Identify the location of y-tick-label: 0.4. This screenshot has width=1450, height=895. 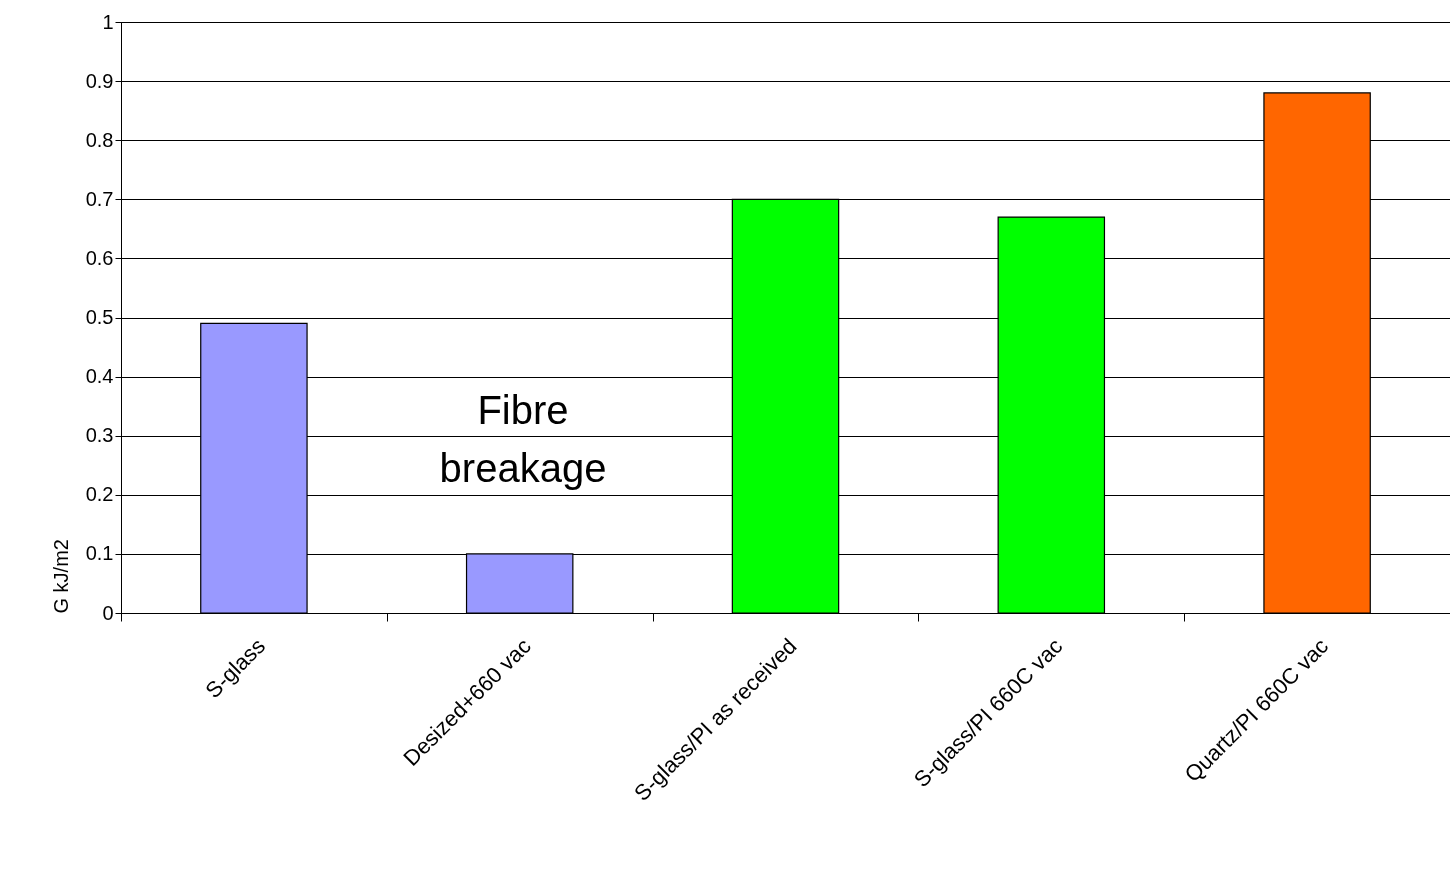
(99, 376).